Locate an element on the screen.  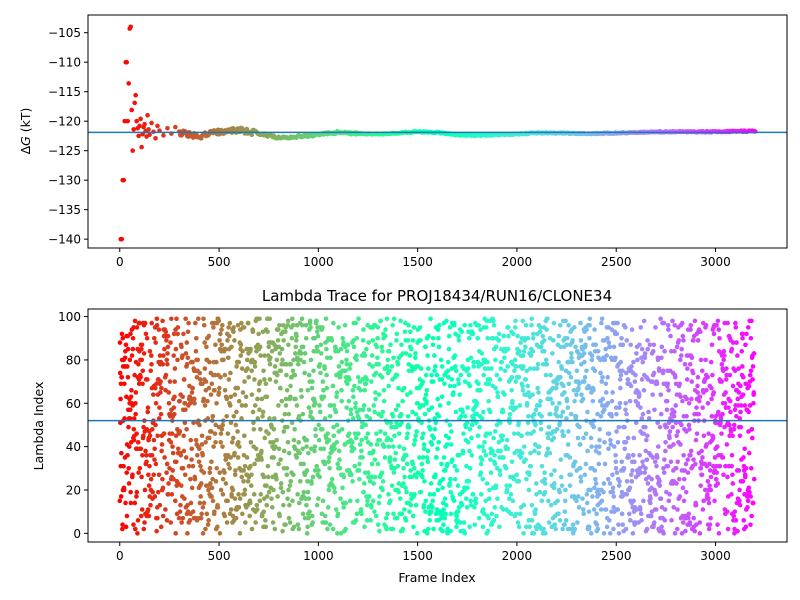
lambda-trace-x-tick-label: 2000 is located at coordinates (517, 556).